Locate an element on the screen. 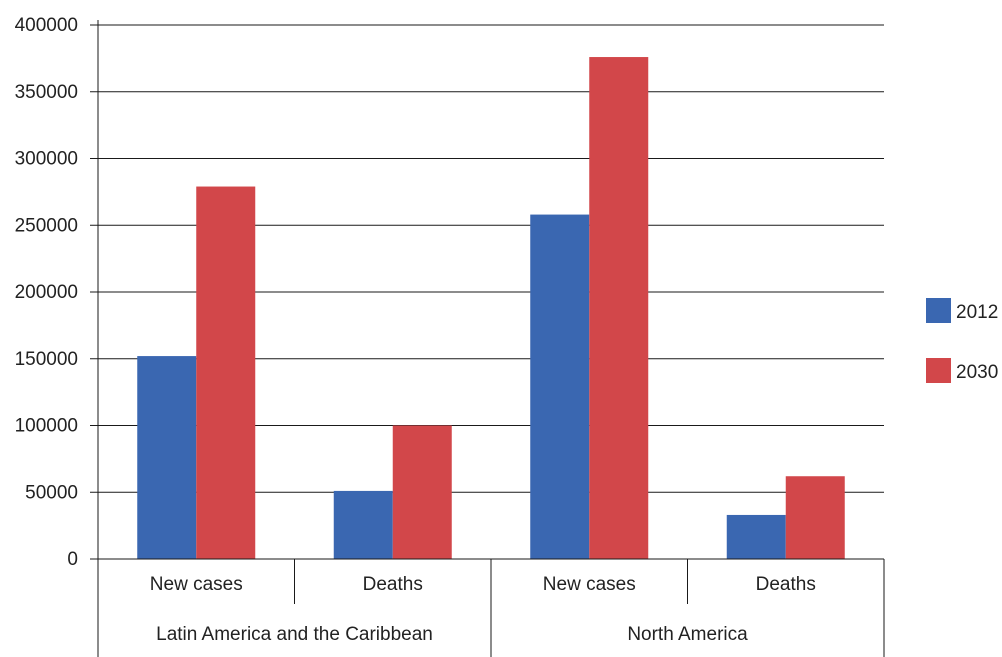  legend-swatch-2012 is located at coordinates (938, 310).